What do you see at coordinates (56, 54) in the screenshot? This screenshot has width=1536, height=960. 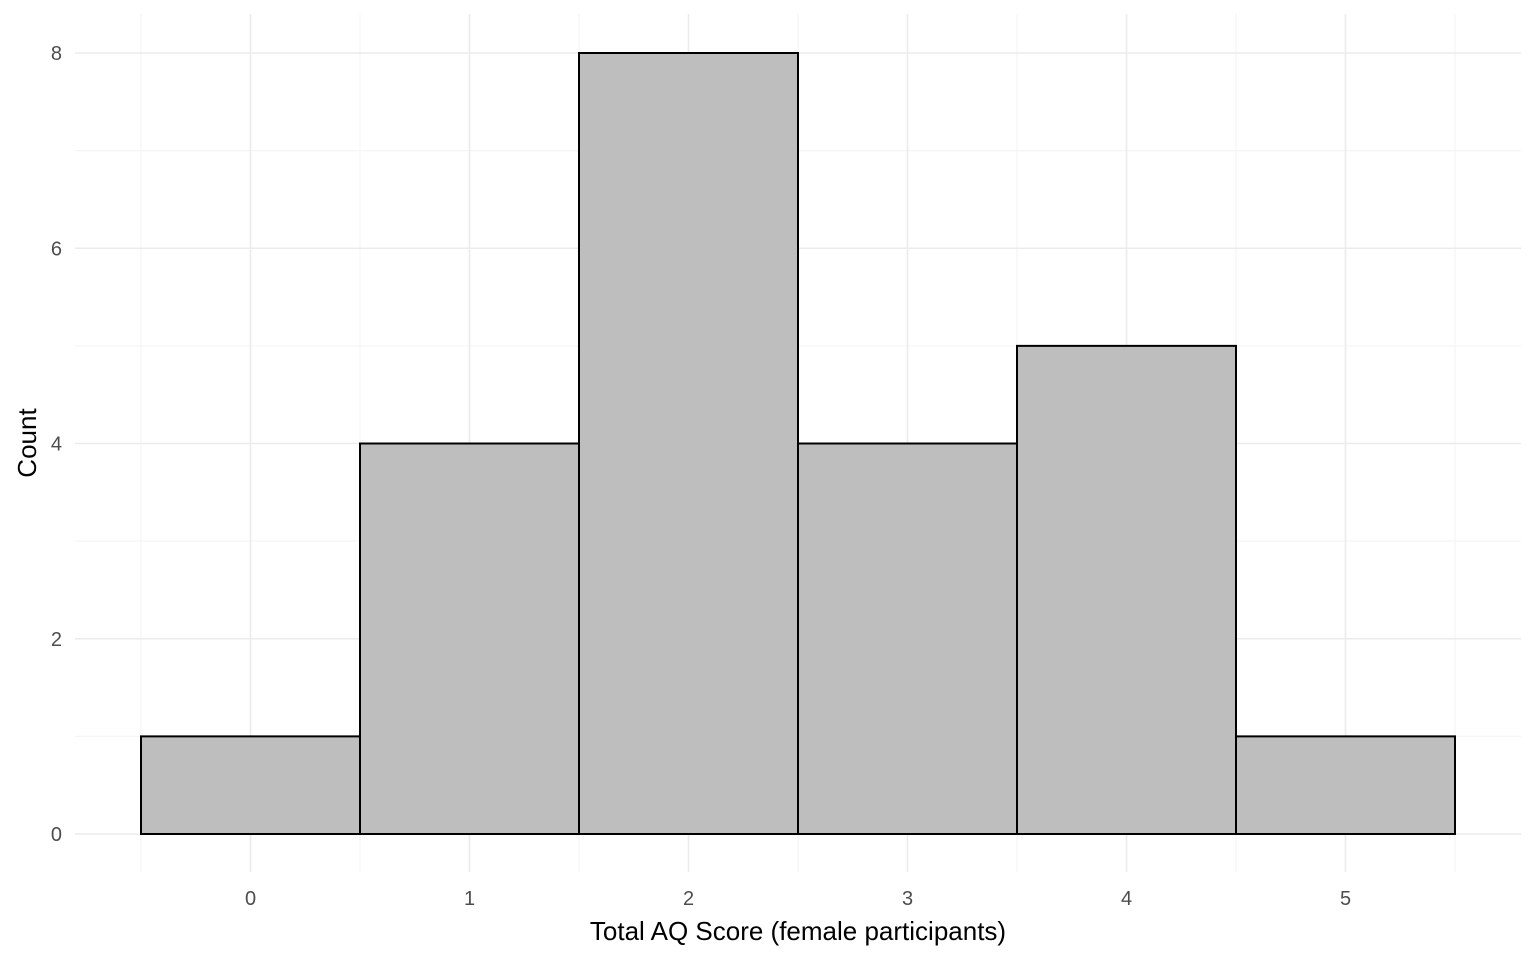 I see `y-tick-label: 8` at bounding box center [56, 54].